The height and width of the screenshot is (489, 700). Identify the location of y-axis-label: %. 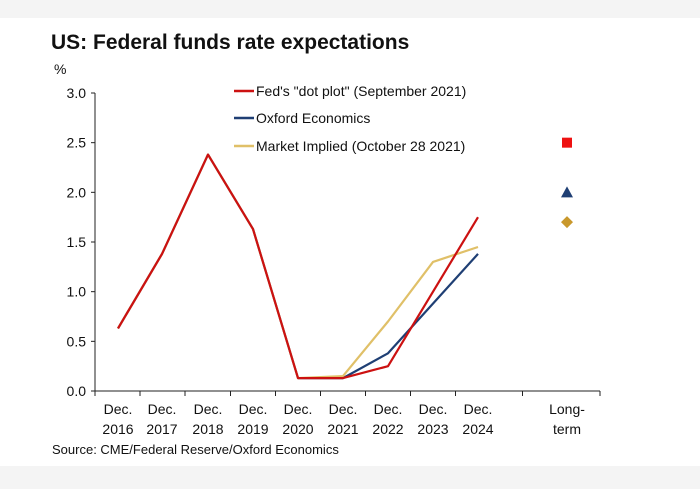
(60, 69).